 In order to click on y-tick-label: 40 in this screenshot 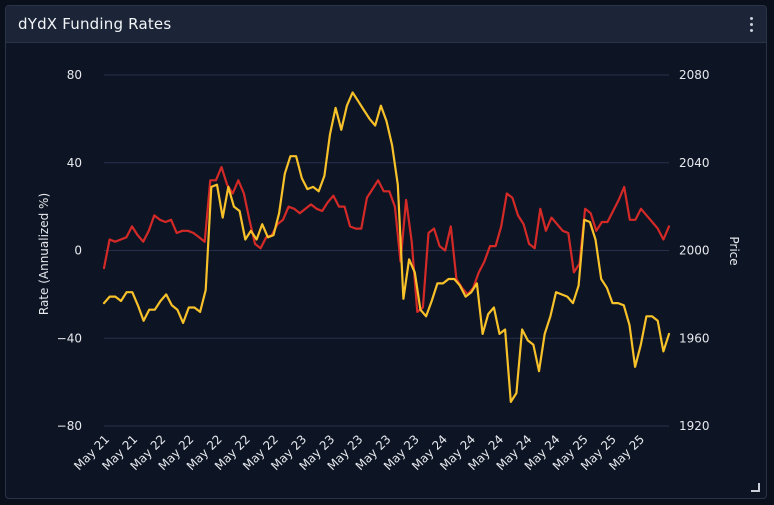, I will do `click(74, 163)`.